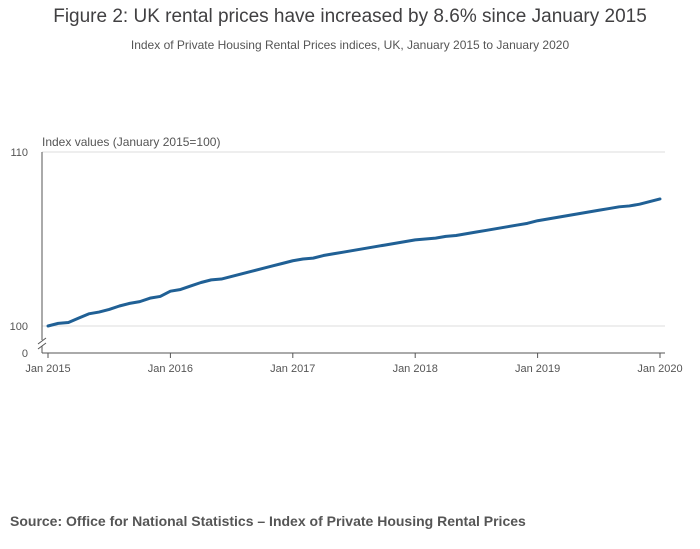 The image size is (700, 549). I want to click on x-tick-label: Jan 2015, so click(47, 369).